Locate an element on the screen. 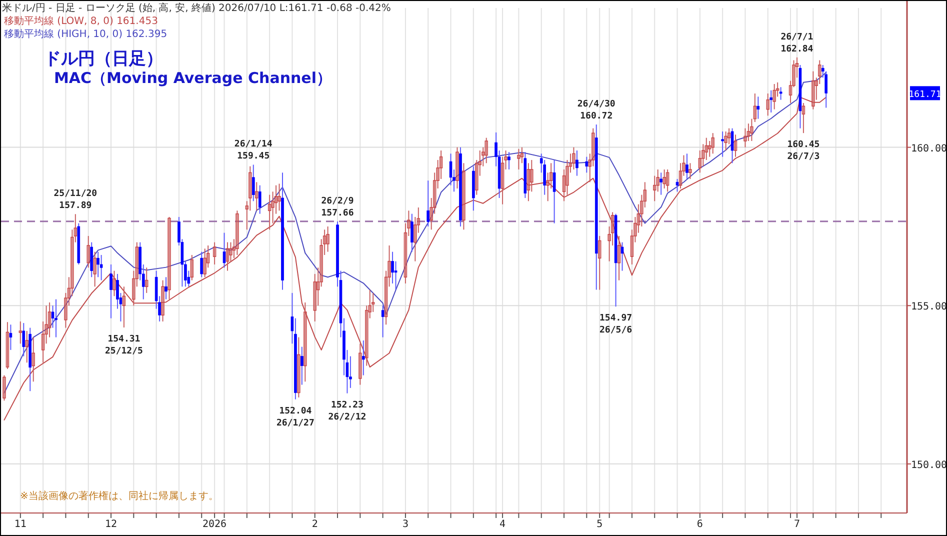  annotation: 25/11/20 157.89 is located at coordinates (76, 200).